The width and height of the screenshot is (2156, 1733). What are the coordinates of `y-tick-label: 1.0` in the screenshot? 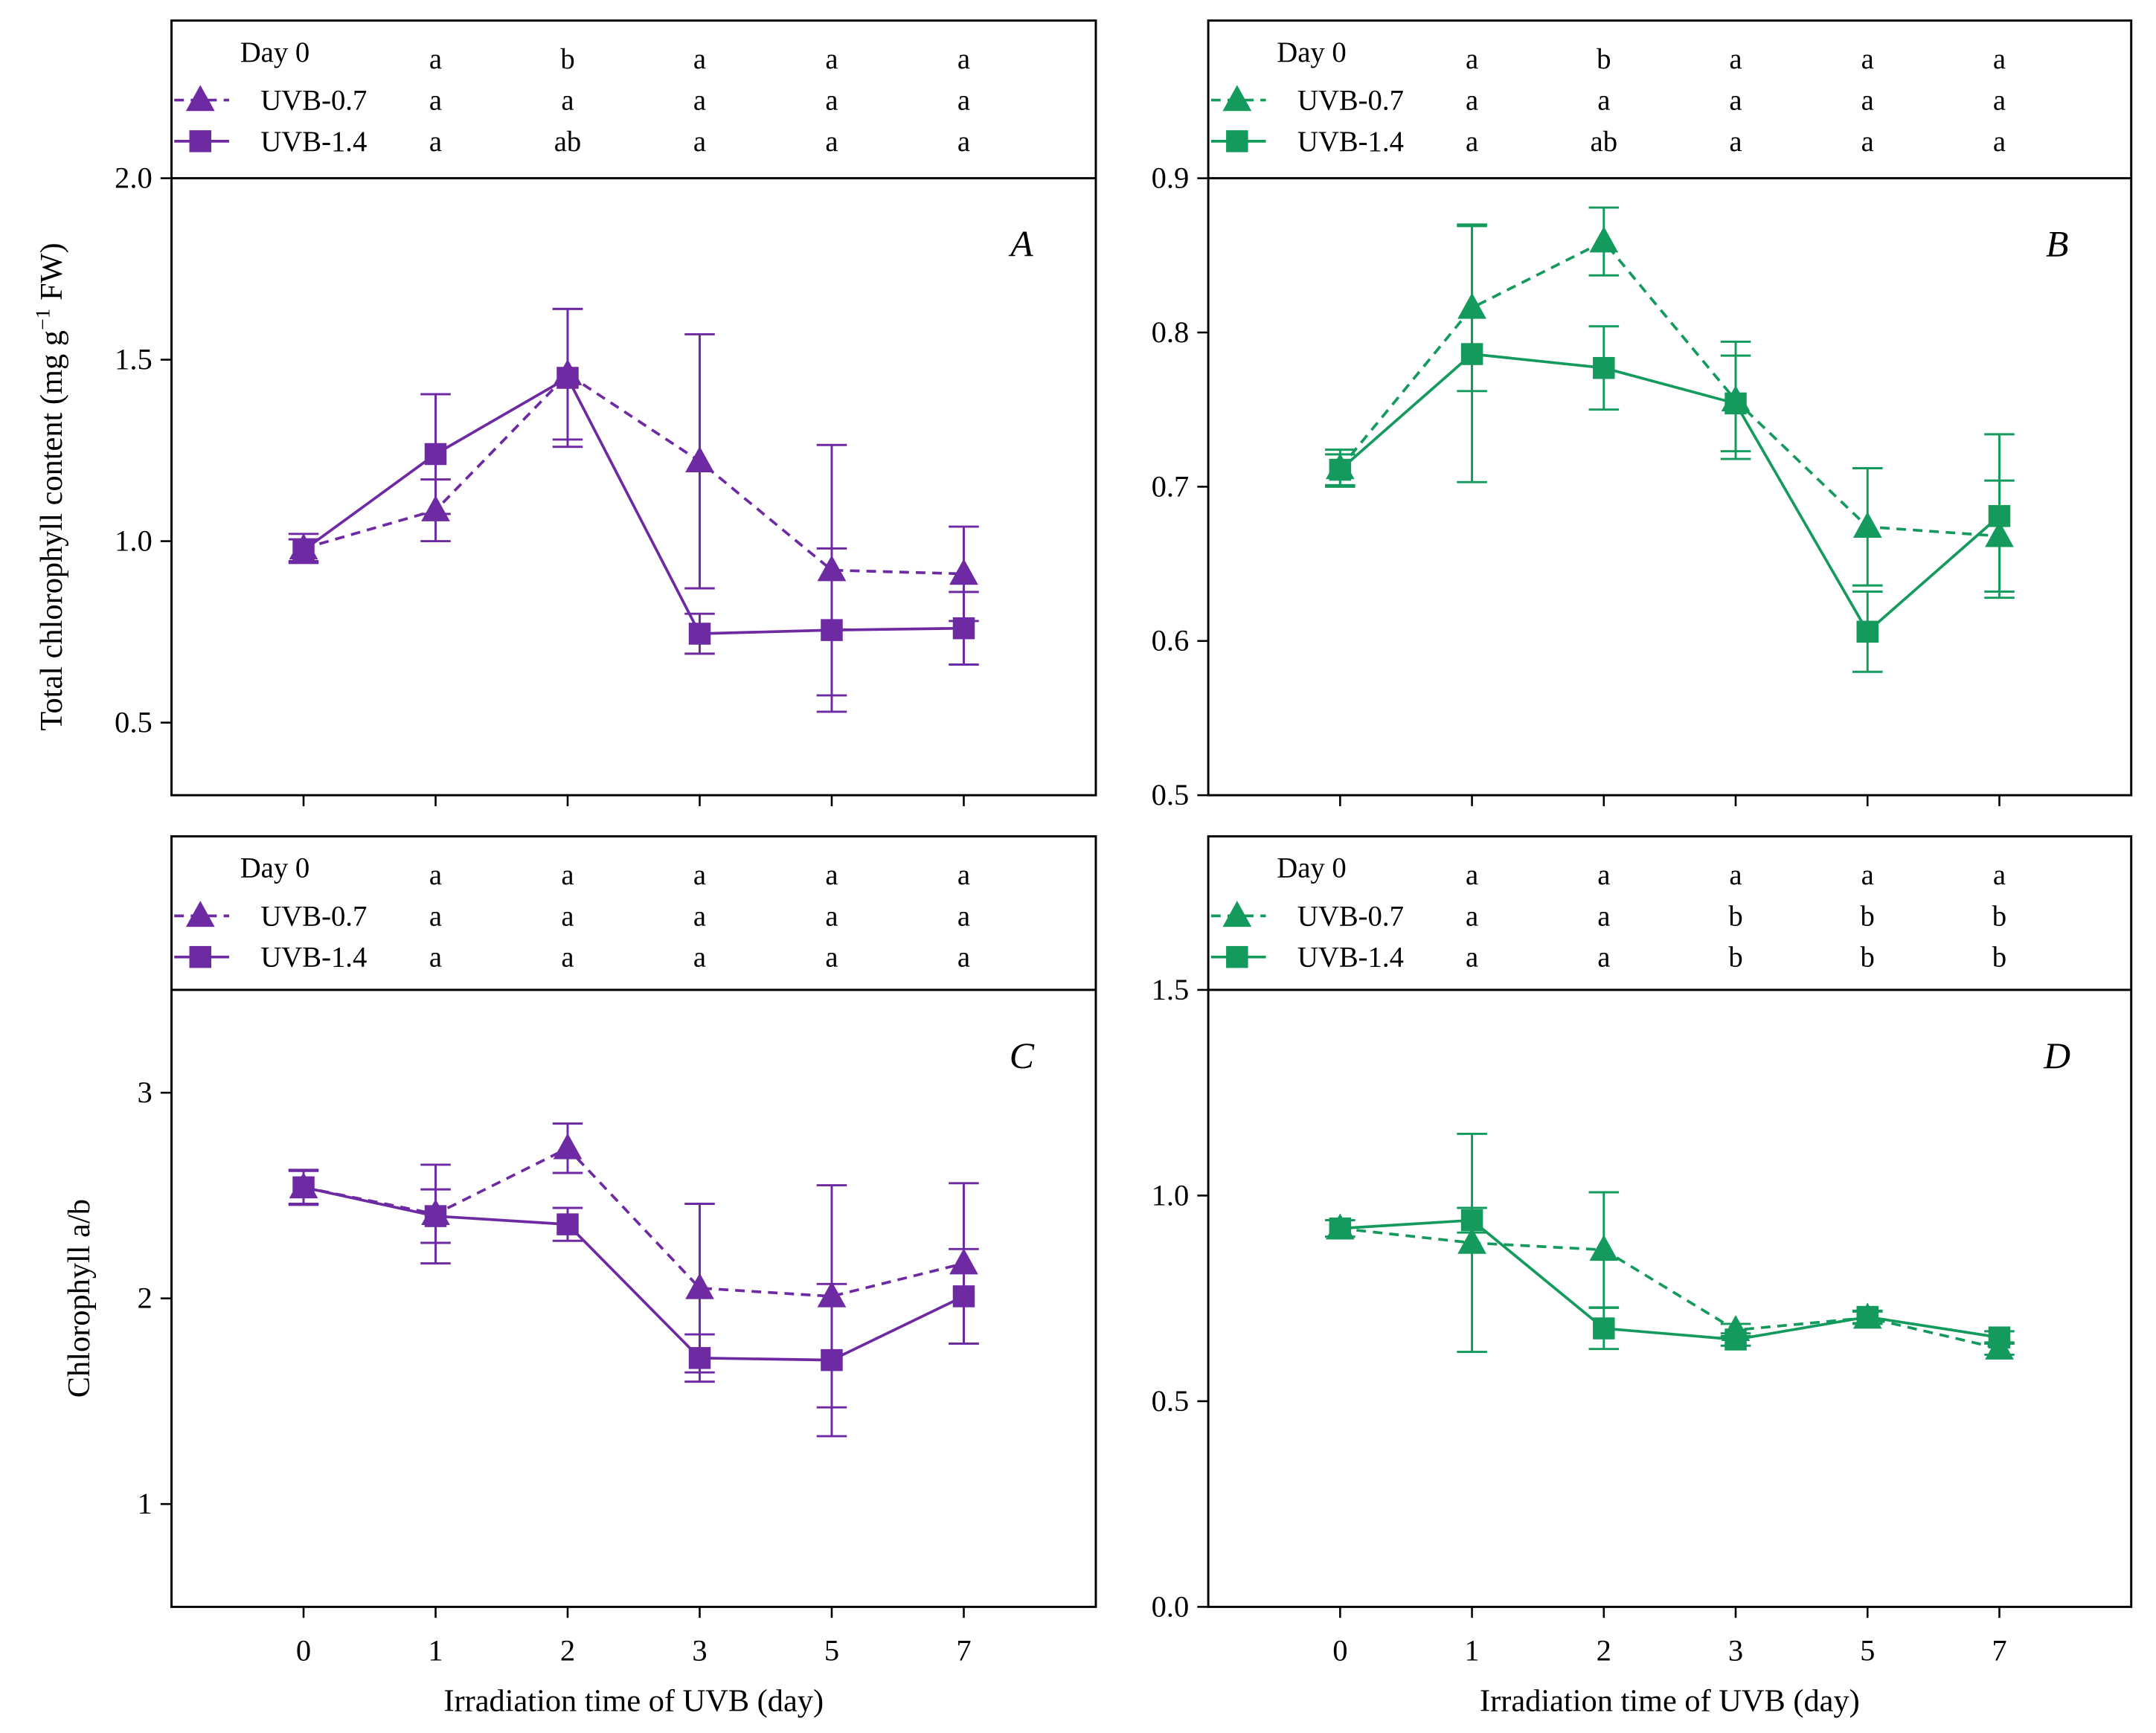 It's located at (1171, 1195).